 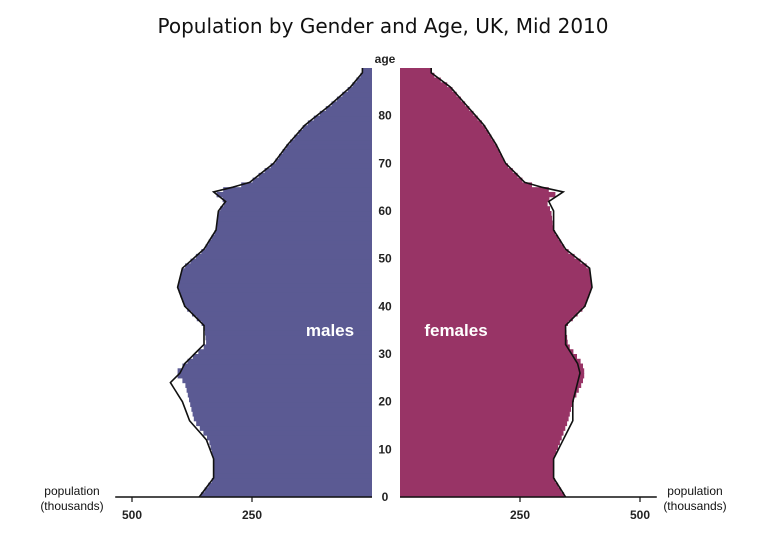 I want to click on age-tick-10: 10, so click(x=385, y=449).